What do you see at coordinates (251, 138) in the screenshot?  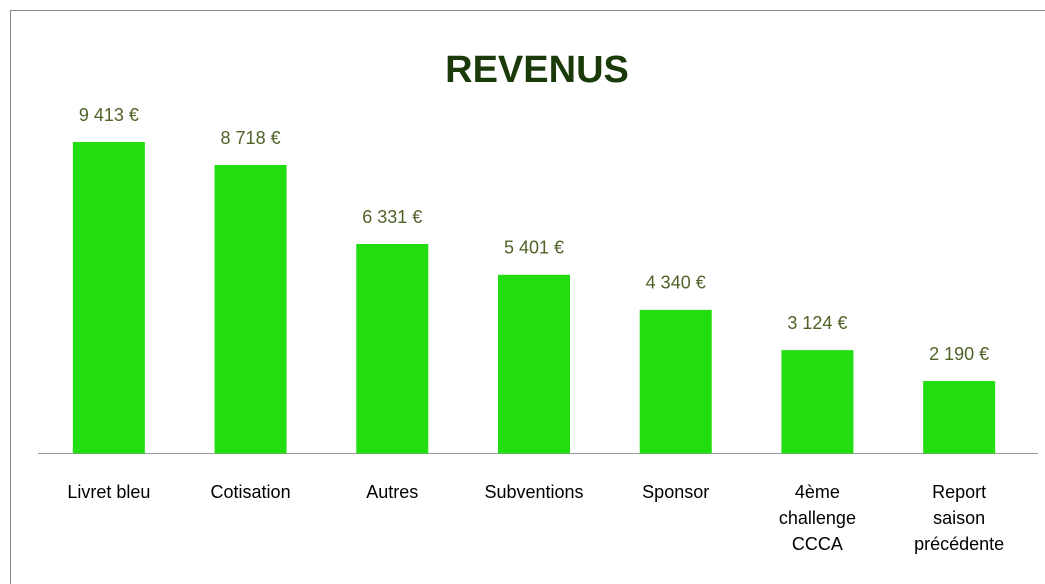 I see `value-label: 8 718 €` at bounding box center [251, 138].